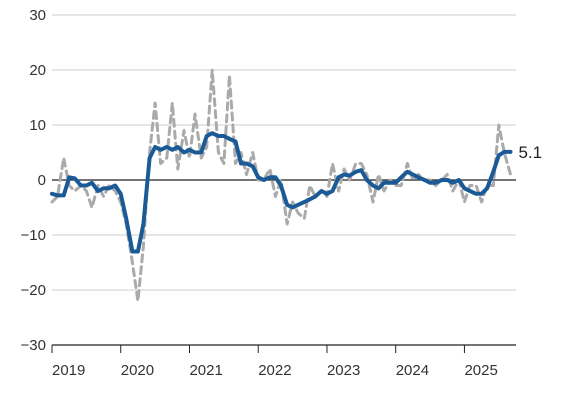 Image resolution: width=563 pixels, height=401 pixels. Describe the element at coordinates (37, 70) in the screenshot. I see `y-tick-label: 20` at that location.